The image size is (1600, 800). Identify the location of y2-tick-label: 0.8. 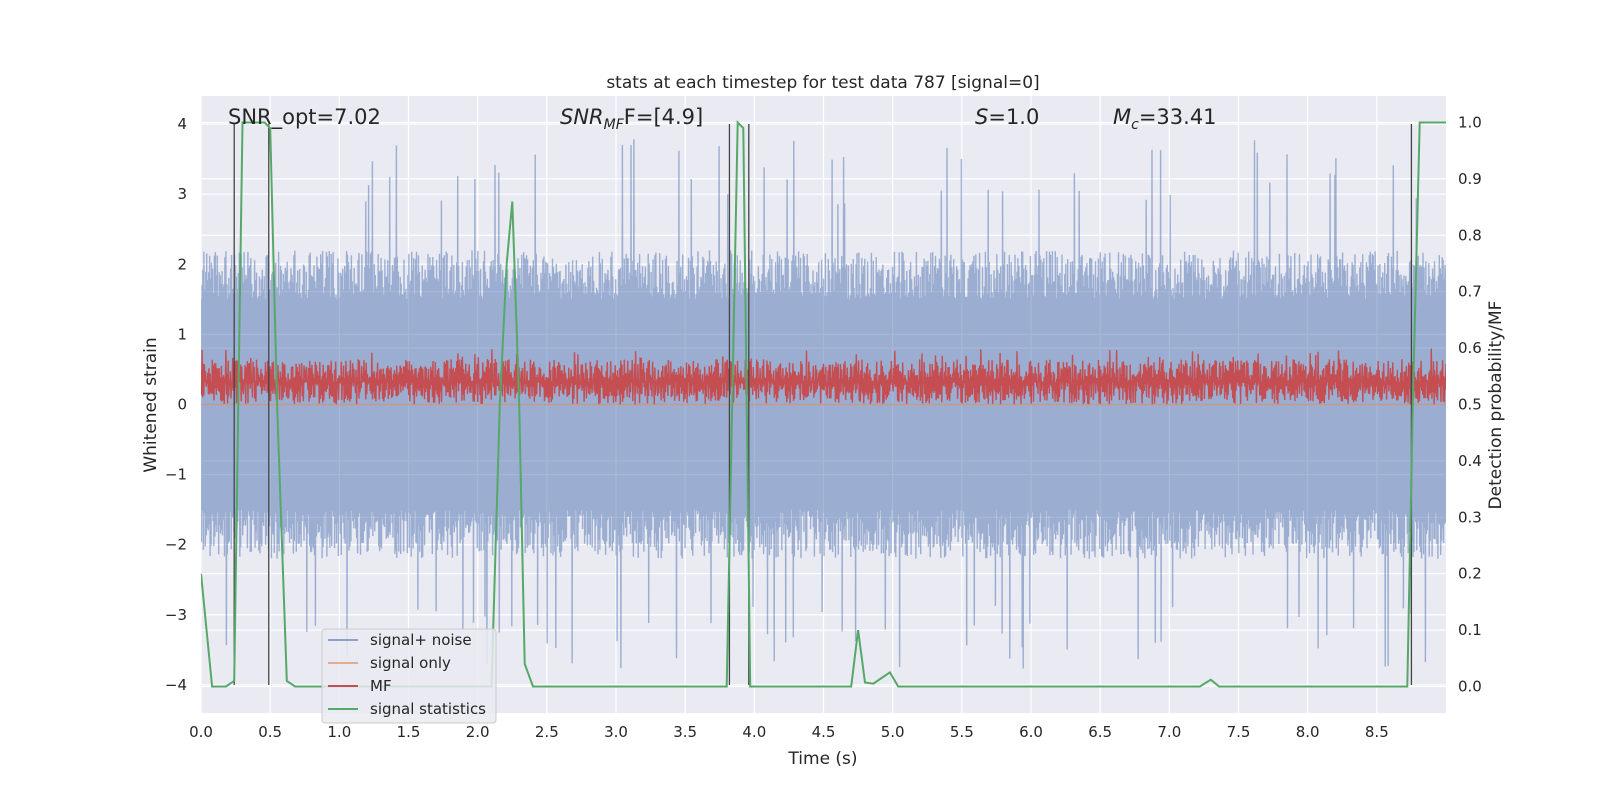
(1470, 235).